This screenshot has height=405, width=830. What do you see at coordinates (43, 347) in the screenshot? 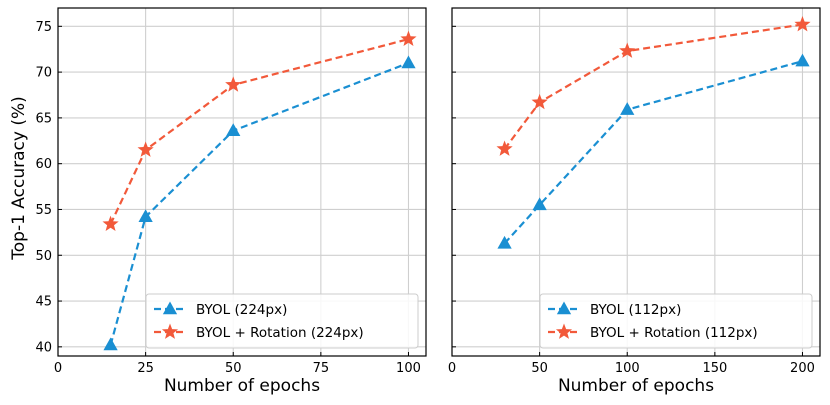
I see `y-tick-label: 40` at bounding box center [43, 347].